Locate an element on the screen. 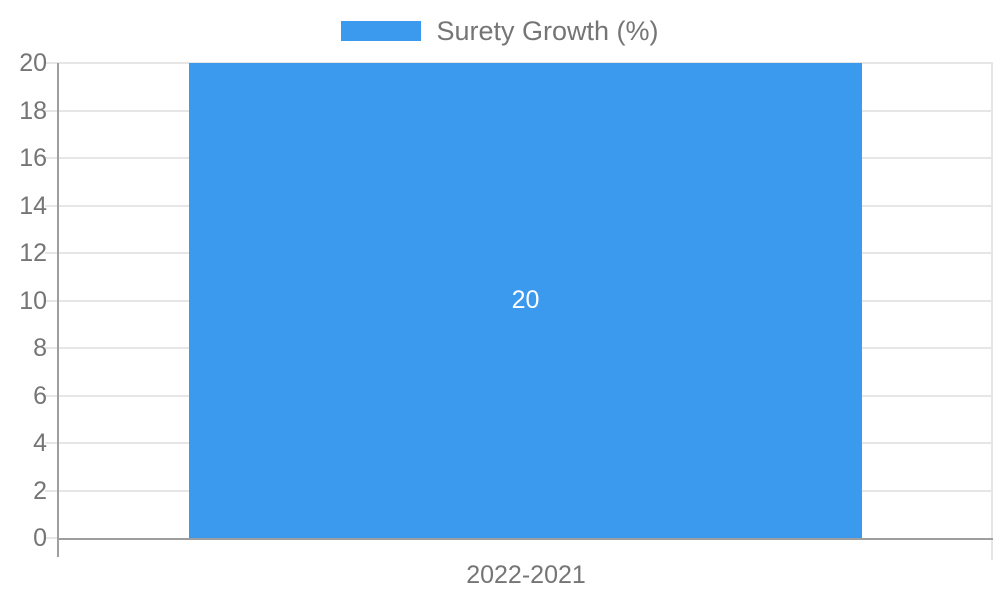 This screenshot has width=1000, height=600. y-axis-tick-label: 2 is located at coordinates (40, 491).